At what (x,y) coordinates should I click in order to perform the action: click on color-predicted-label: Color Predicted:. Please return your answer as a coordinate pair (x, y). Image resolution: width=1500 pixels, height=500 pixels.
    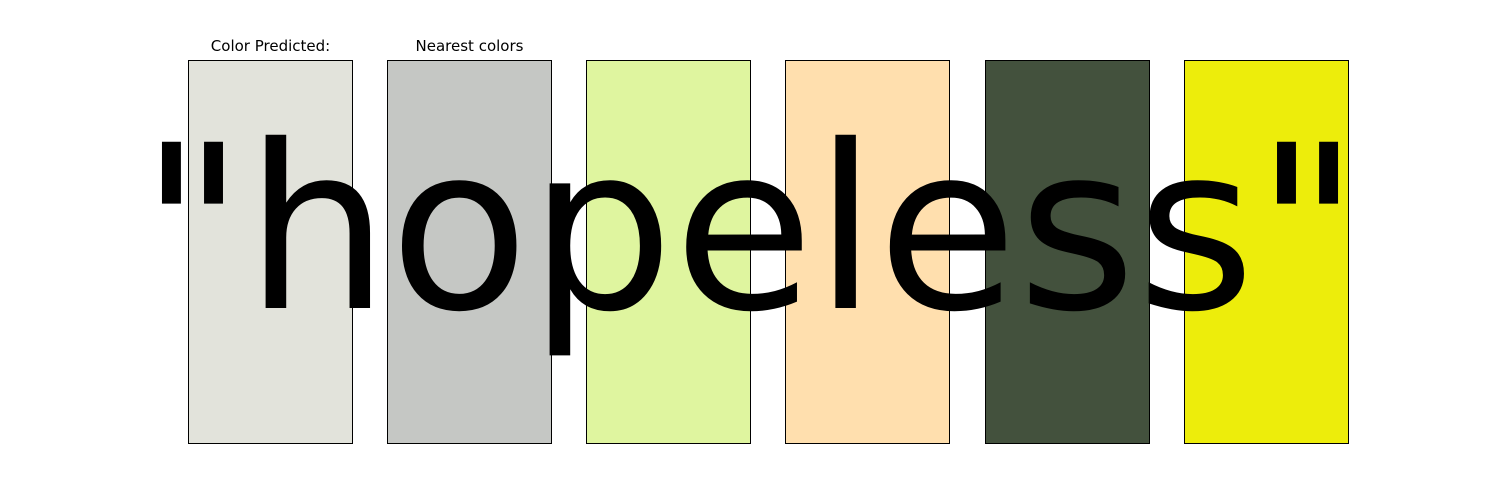
    Looking at the image, I should click on (270, 46).